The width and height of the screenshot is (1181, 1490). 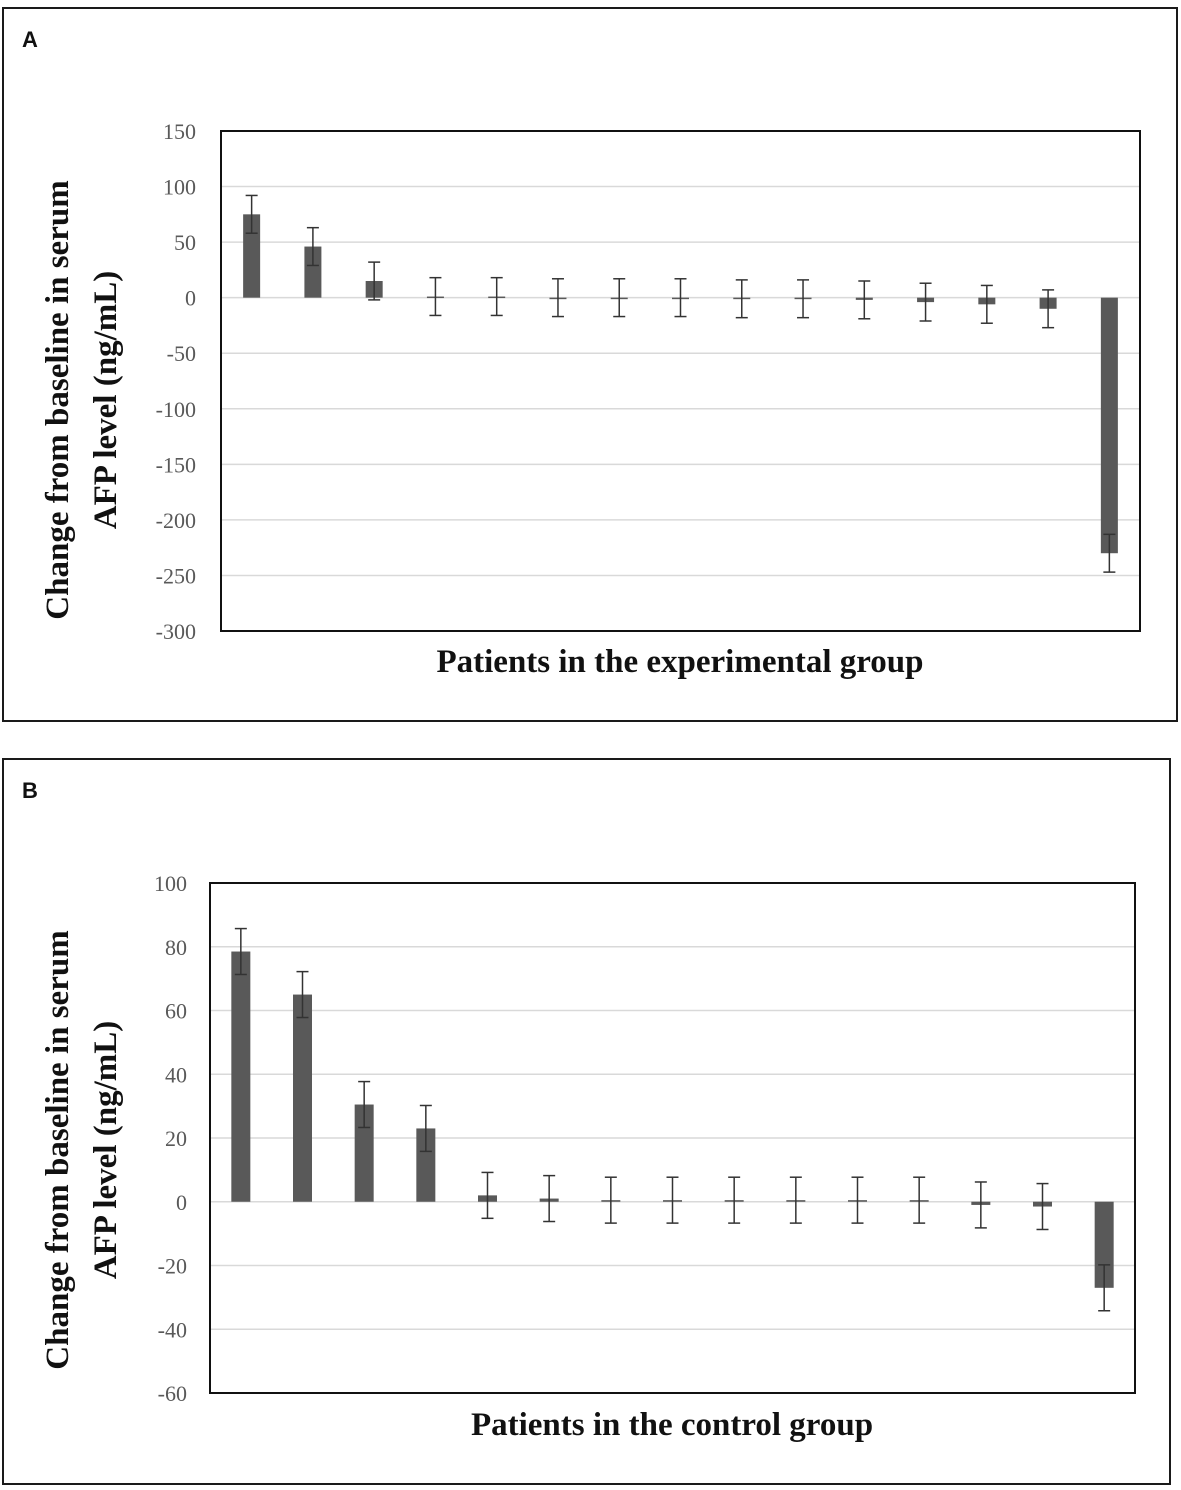 I want to click on chart2-y-tick-label: -60, so click(x=172, y=1393).